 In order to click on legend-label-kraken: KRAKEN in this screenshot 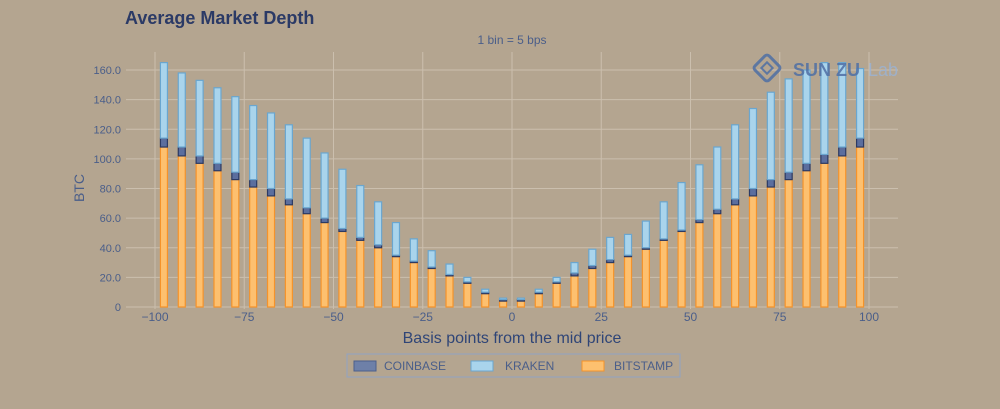, I will do `click(529, 366)`.